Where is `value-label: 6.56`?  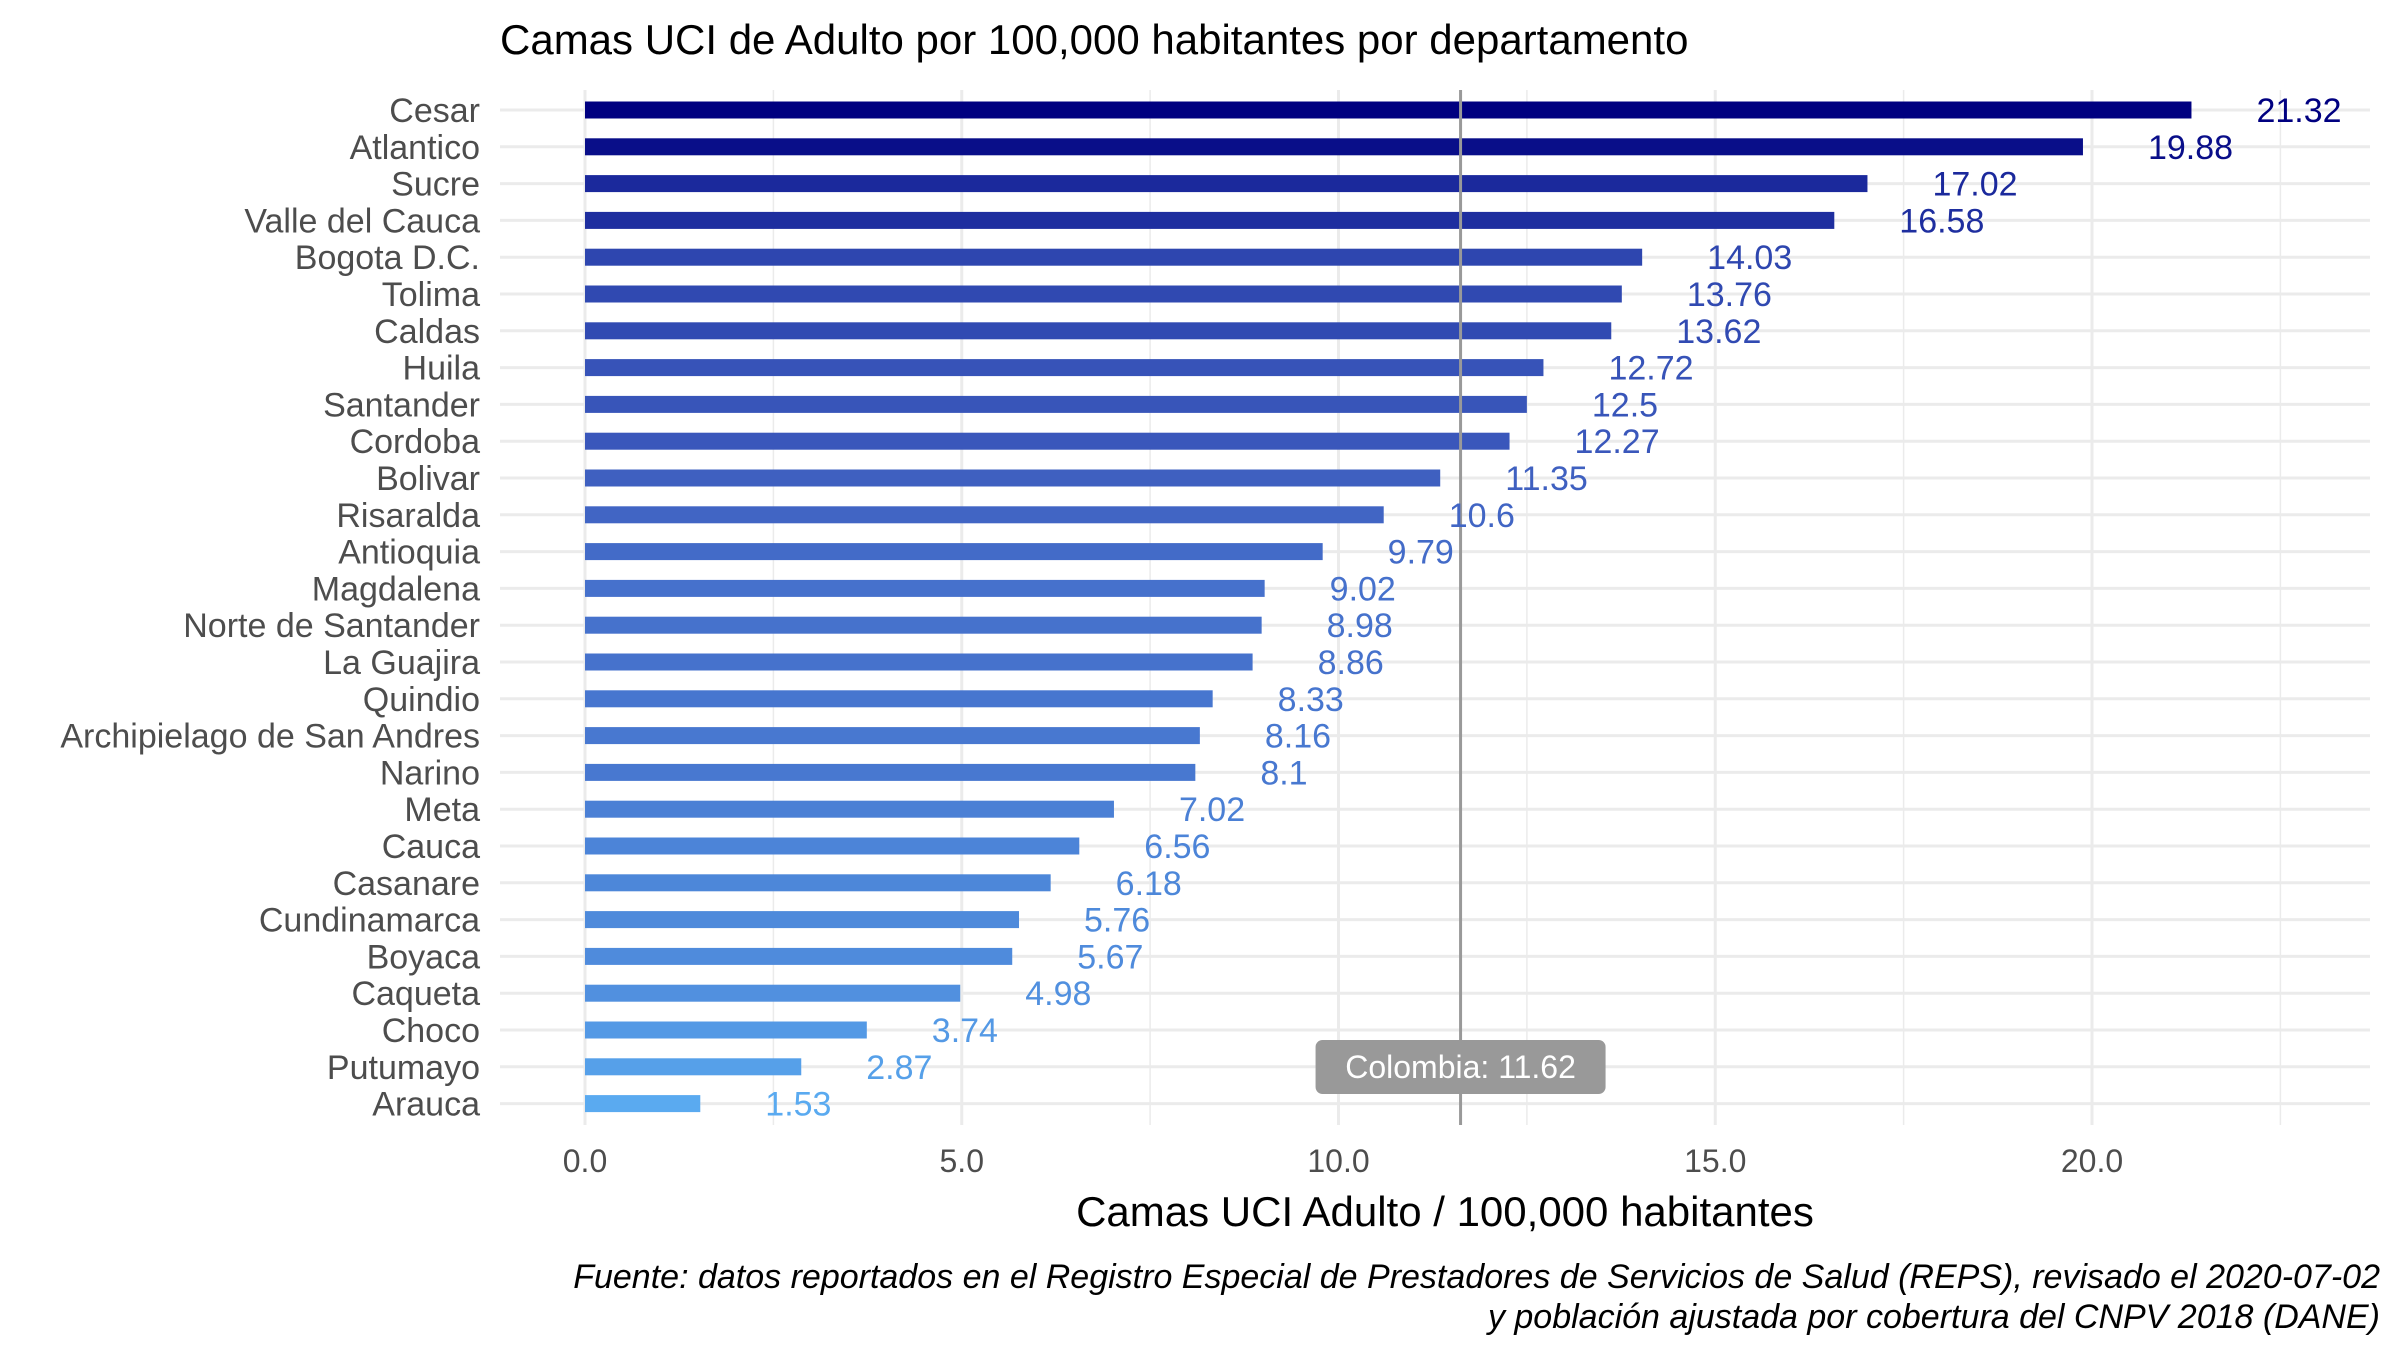
value-label: 6.56 is located at coordinates (1177, 847).